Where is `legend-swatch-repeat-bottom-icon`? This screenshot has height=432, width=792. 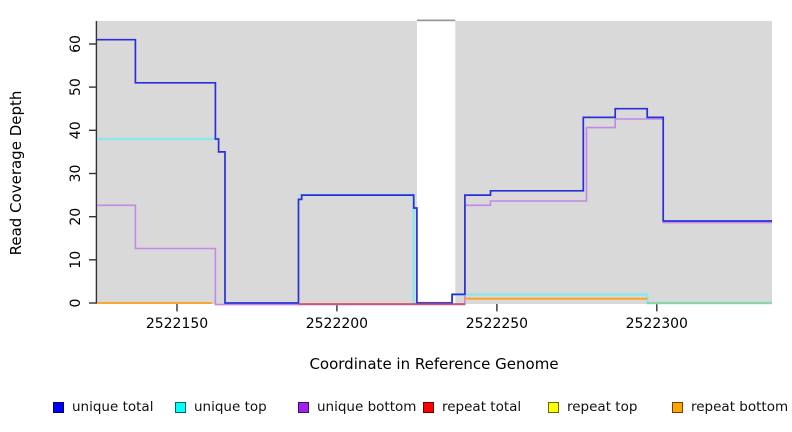 legend-swatch-repeat-bottom-icon is located at coordinates (677, 407).